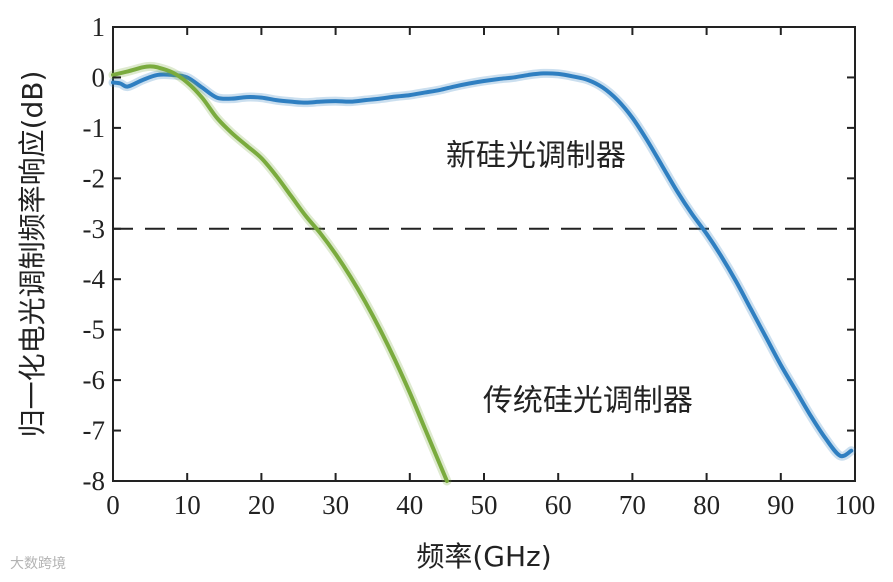 Image resolution: width=893 pixels, height=582 pixels. I want to click on y-tick-label: -8, so click(94, 481).